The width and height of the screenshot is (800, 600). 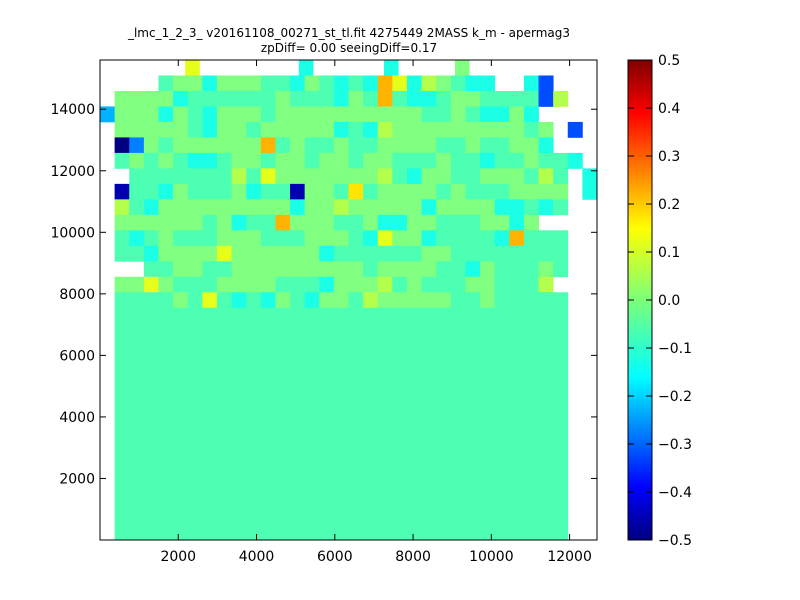 What do you see at coordinates (669, 109) in the screenshot?
I see `colorbar-tick-label: 0.4` at bounding box center [669, 109].